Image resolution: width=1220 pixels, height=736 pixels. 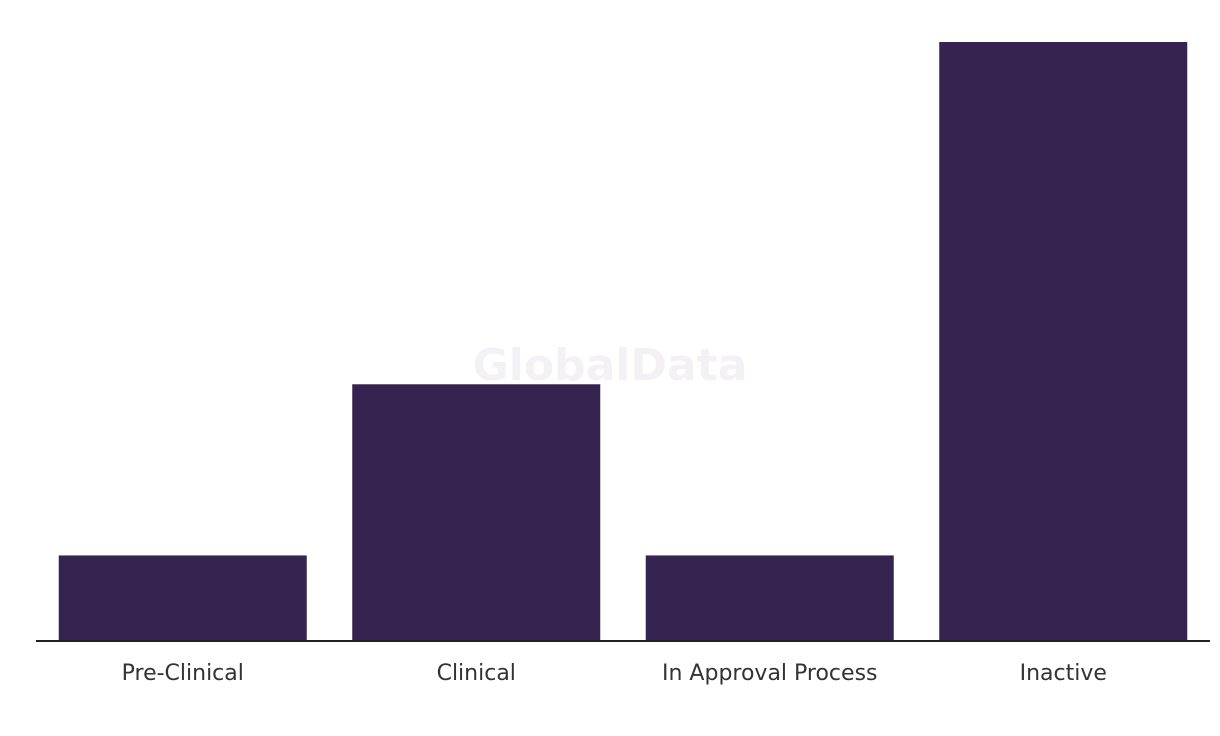 What do you see at coordinates (1063, 673) in the screenshot?
I see `x-tick-label: Inactive` at bounding box center [1063, 673].